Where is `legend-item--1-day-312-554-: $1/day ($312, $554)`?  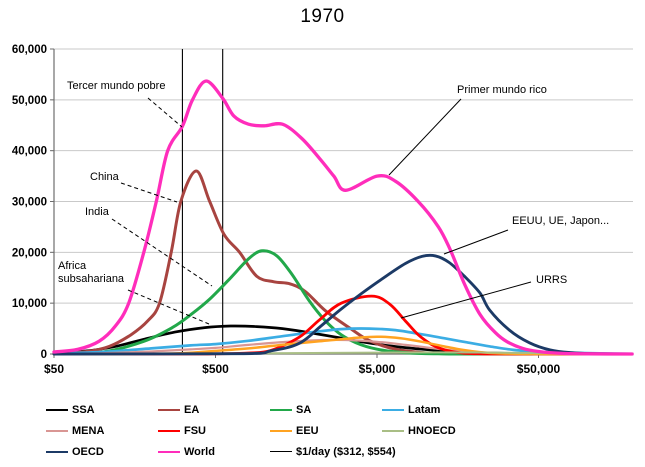
legend-item--1-day-312-554-: $1/day ($312, $554) is located at coordinates (333, 451).